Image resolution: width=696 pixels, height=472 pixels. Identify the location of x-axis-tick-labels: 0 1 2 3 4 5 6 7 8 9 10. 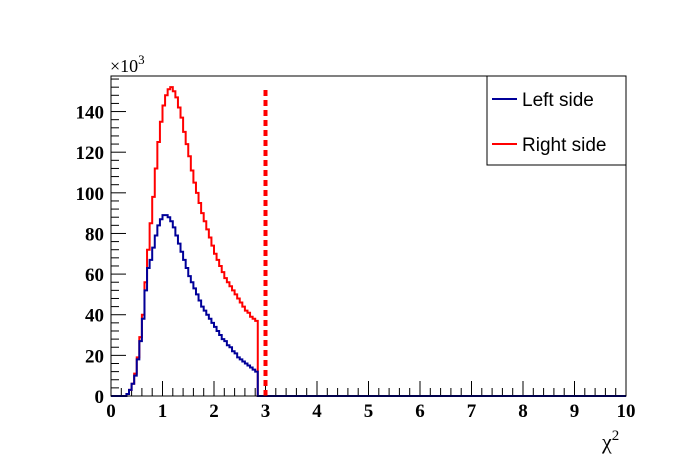
(370, 411).